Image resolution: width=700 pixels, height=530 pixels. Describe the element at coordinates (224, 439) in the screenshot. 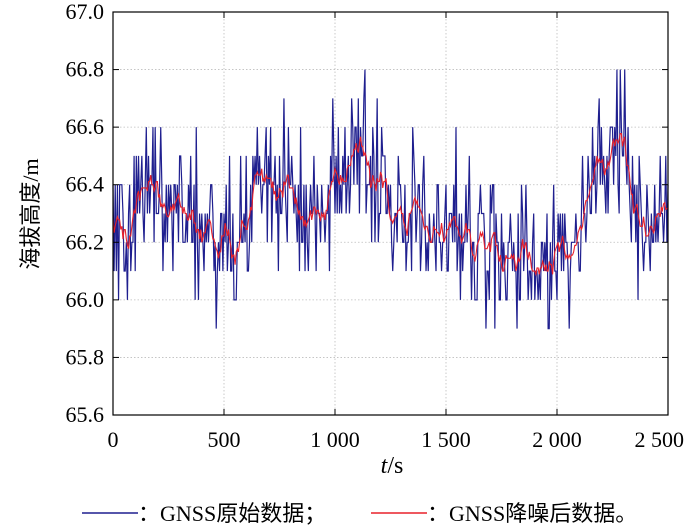

I see `x-tick-label: 500` at that location.